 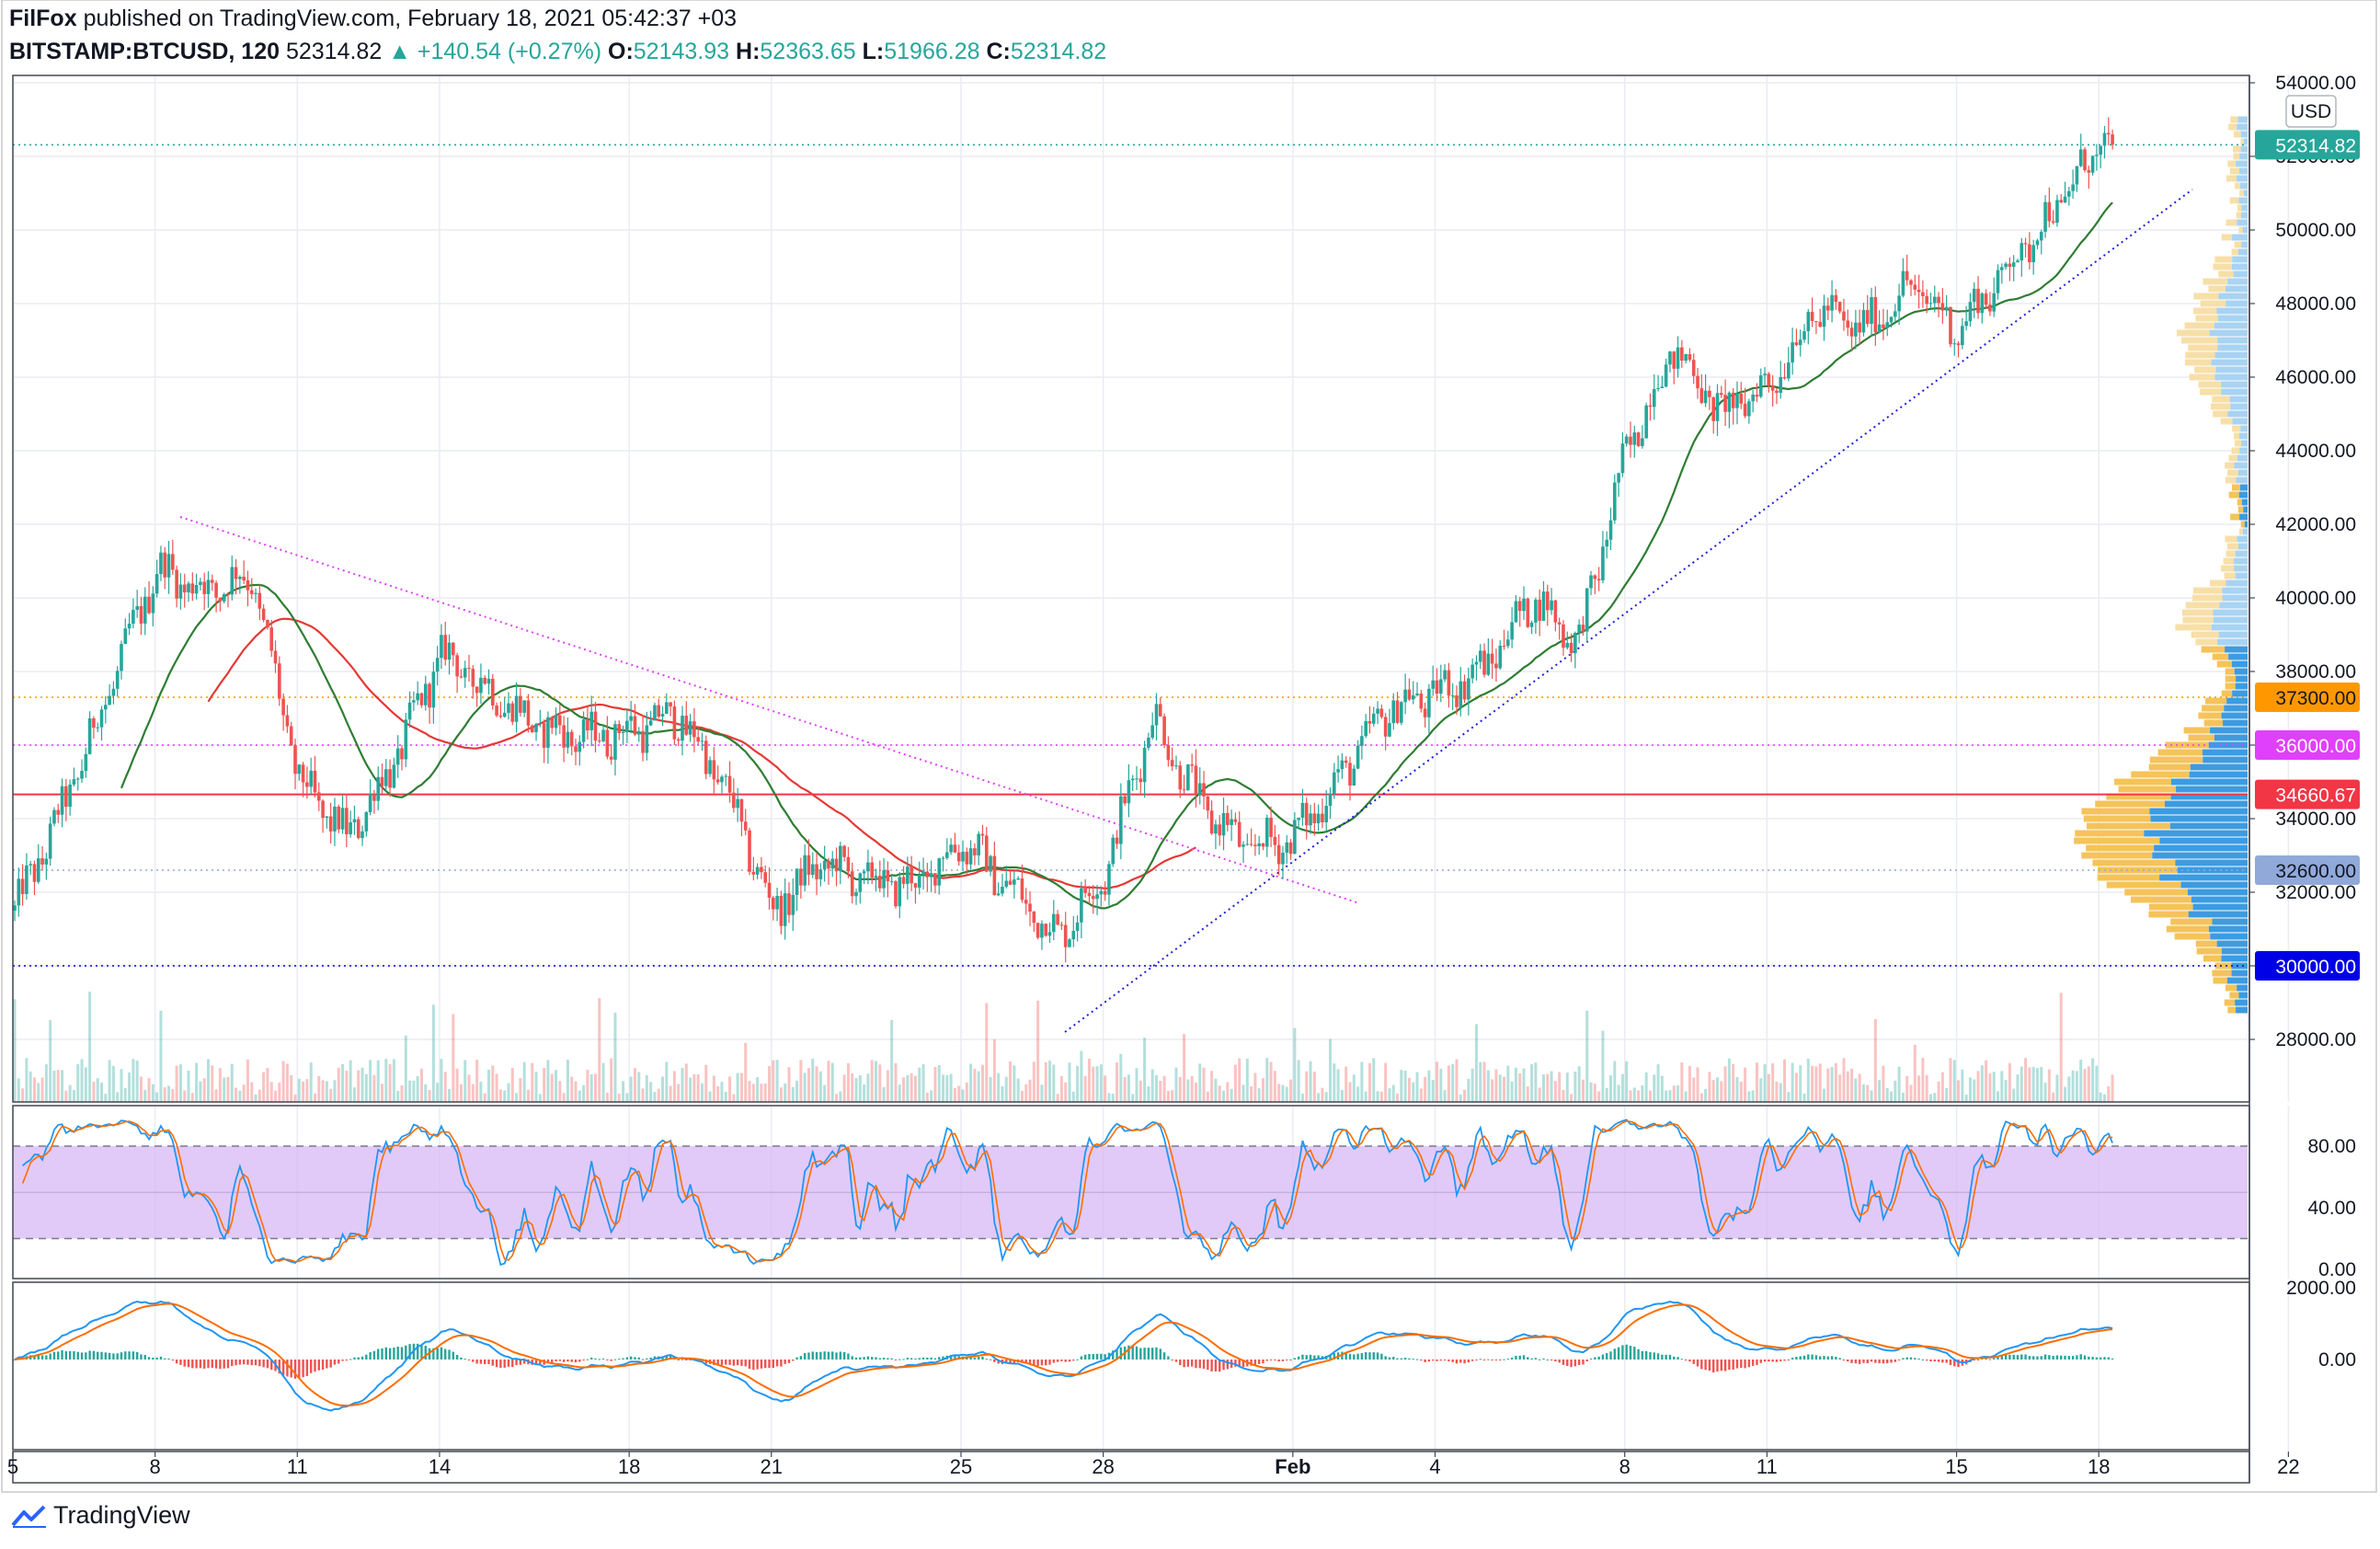 I want to click on open-label: O:, so click(x=621, y=52).